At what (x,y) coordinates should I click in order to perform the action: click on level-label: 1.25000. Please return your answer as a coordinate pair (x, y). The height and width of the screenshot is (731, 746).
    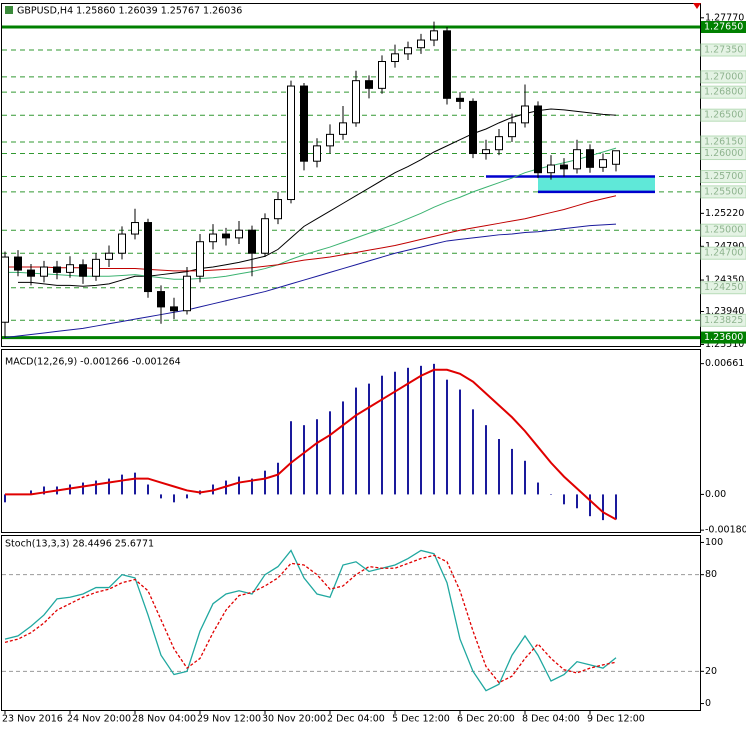
    Looking at the image, I should click on (723, 230).